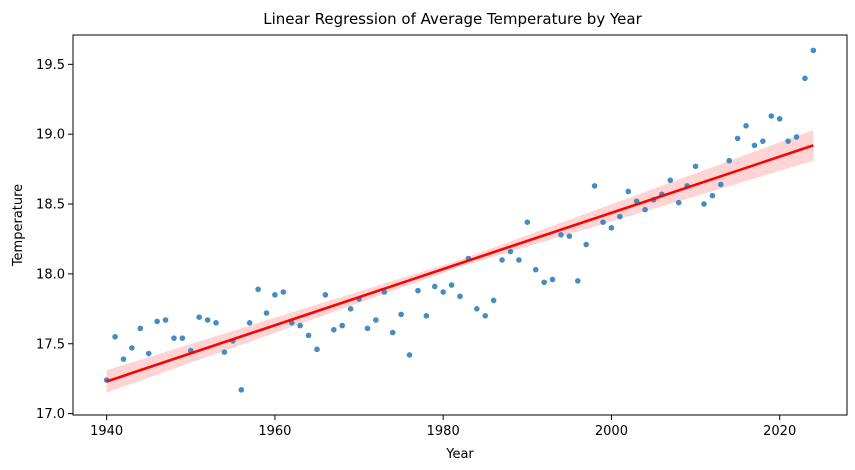  Describe the element at coordinates (443, 431) in the screenshot. I see `x-tick-label: 1980` at that location.